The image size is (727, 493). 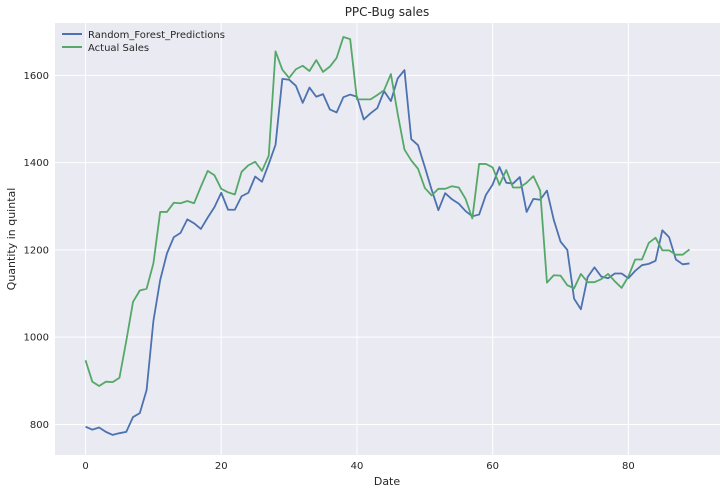 I want to click on x-axis-label: Date, so click(x=387, y=481).